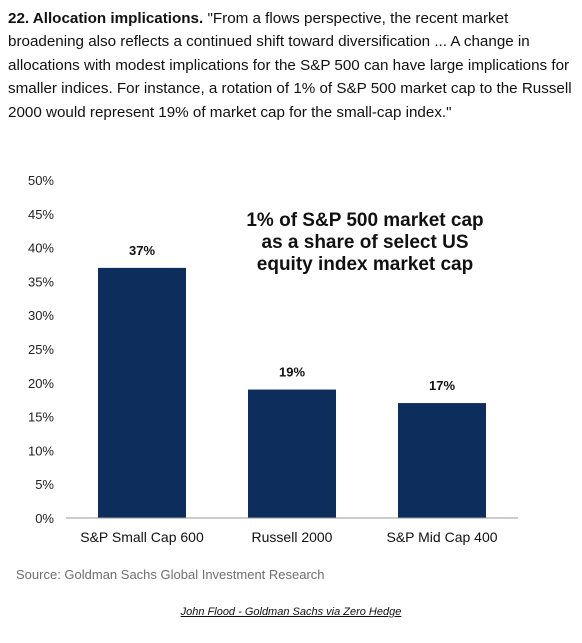 This screenshot has height=643, width=582. I want to click on y-tick-label: 10%, so click(41, 450).